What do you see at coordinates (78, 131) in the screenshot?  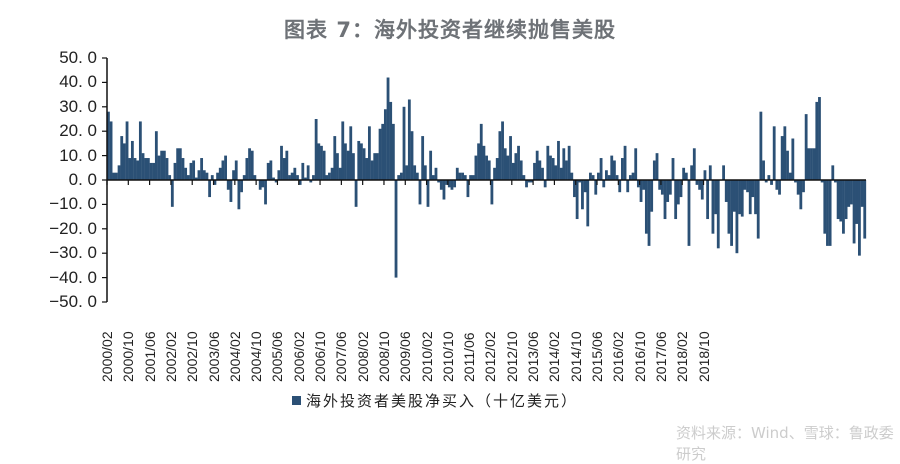 I see `y-tick-label: 20. 0` at bounding box center [78, 131].